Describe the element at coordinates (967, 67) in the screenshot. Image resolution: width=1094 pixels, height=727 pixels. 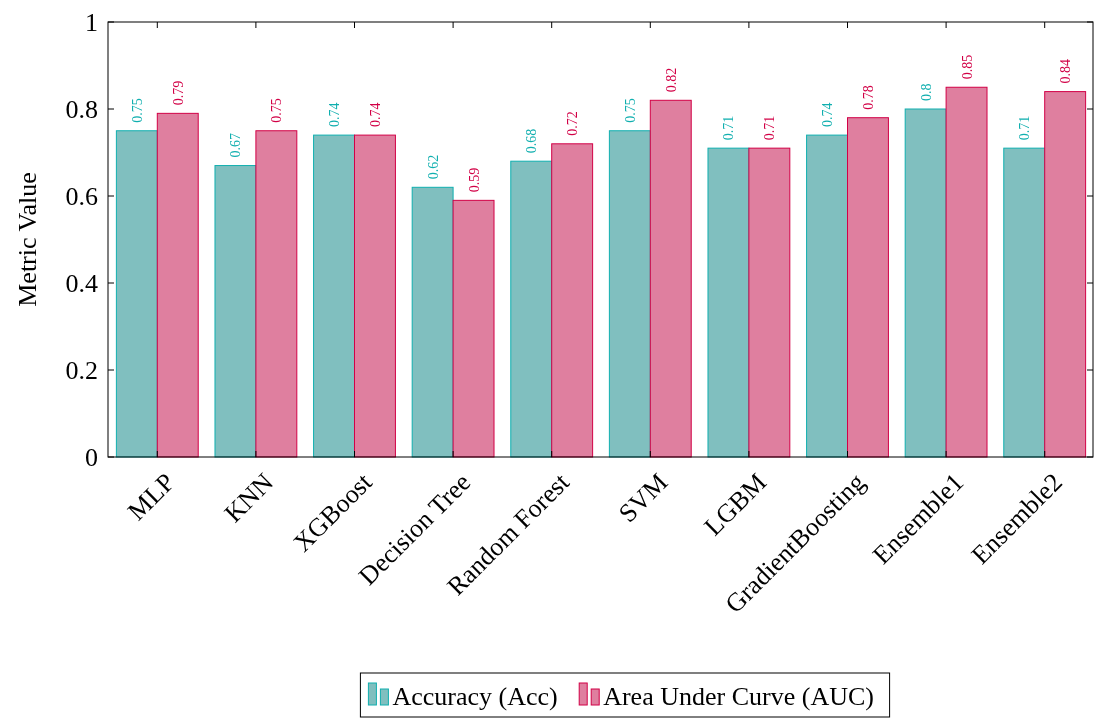
I see `data-label: 0.85` at that location.